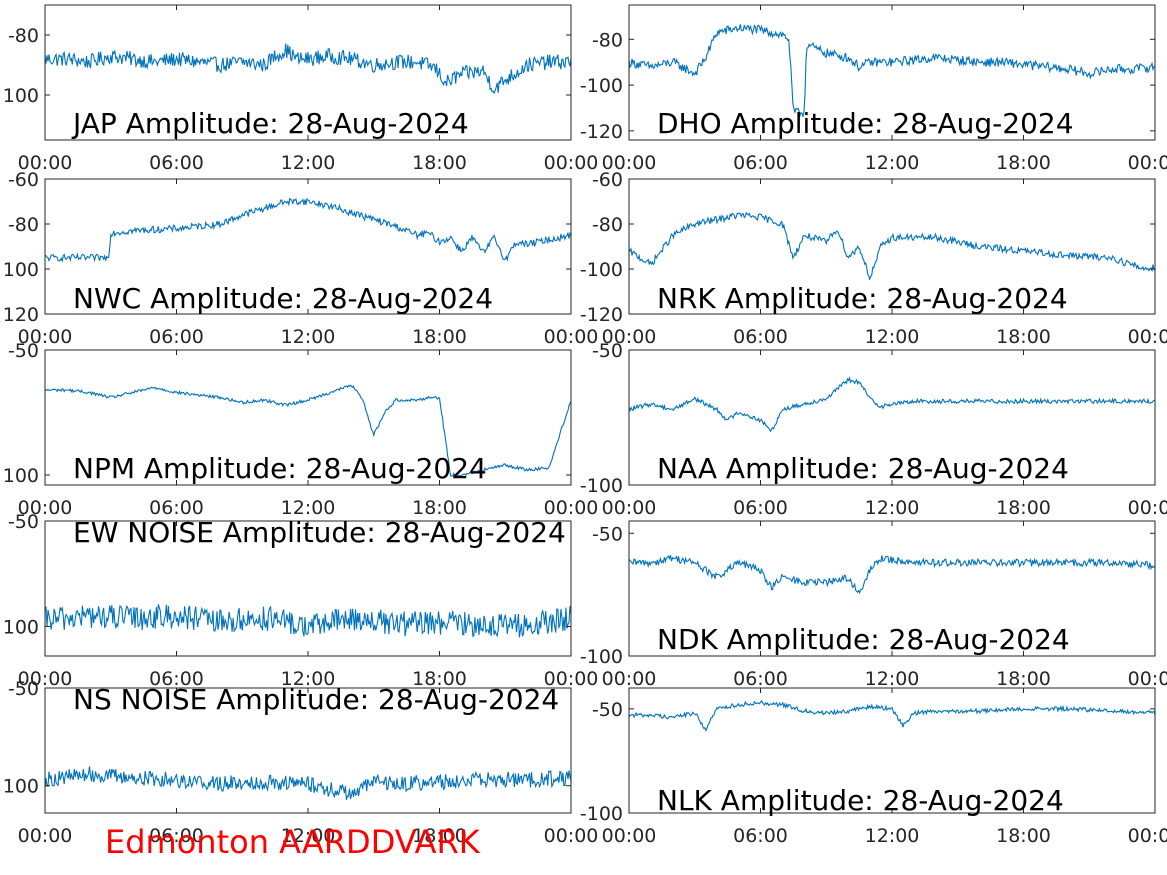 This screenshot has width=1167, height=875. Describe the element at coordinates (319, 532) in the screenshot. I see `panel-title: EW NOISE Amplitude: 28-Aug-2024` at that location.